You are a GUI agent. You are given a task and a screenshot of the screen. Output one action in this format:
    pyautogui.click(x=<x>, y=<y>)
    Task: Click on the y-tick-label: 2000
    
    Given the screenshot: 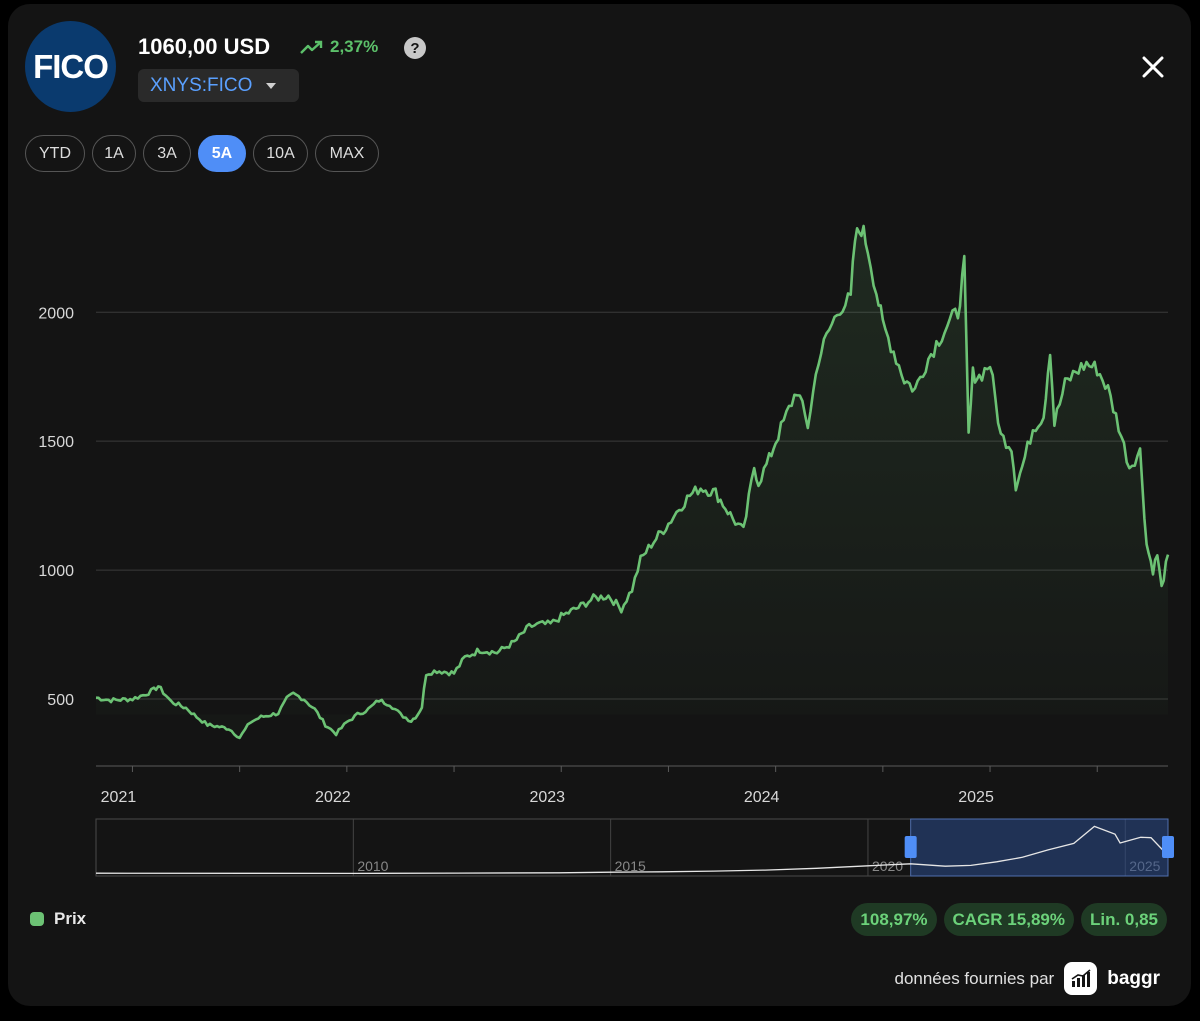 What is the action you would take?
    pyautogui.click(x=56, y=313)
    